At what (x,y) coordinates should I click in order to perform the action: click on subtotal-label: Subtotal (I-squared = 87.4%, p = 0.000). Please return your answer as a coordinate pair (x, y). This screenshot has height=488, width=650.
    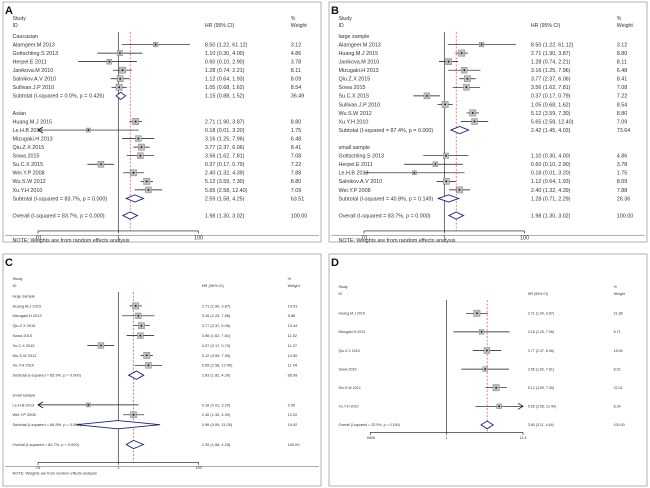
    Looking at the image, I should click on (386, 131).